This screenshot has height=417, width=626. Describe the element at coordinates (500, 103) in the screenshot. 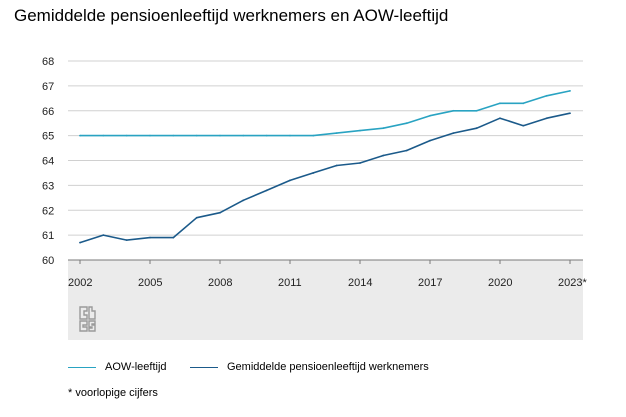

I see `aow-point-2020` at that location.